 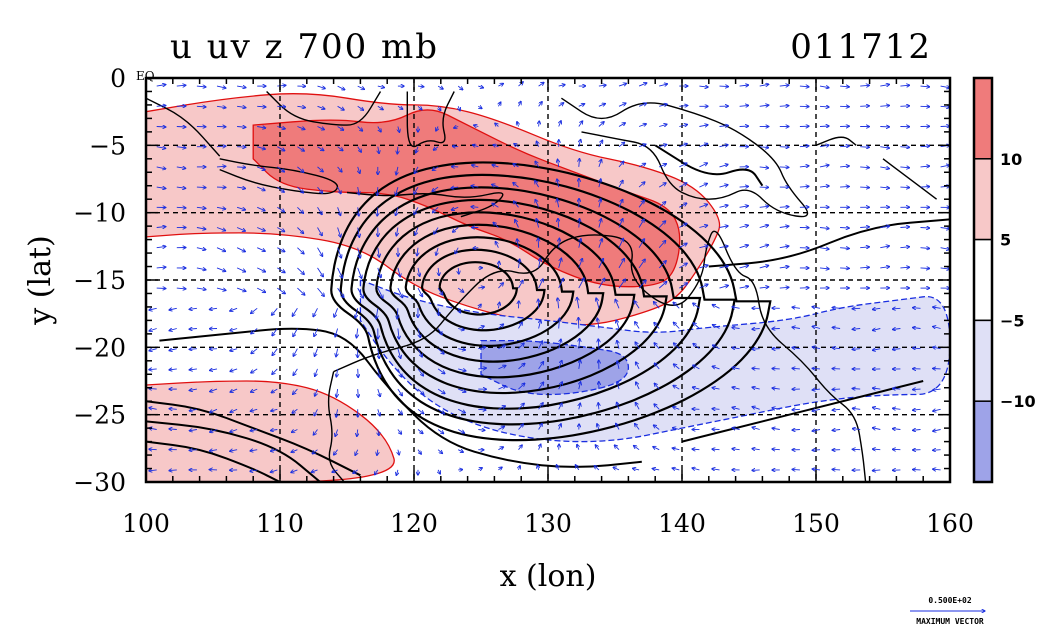 What do you see at coordinates (99, 482) in the screenshot?
I see `y-tick-label-30: −30` at bounding box center [99, 482].